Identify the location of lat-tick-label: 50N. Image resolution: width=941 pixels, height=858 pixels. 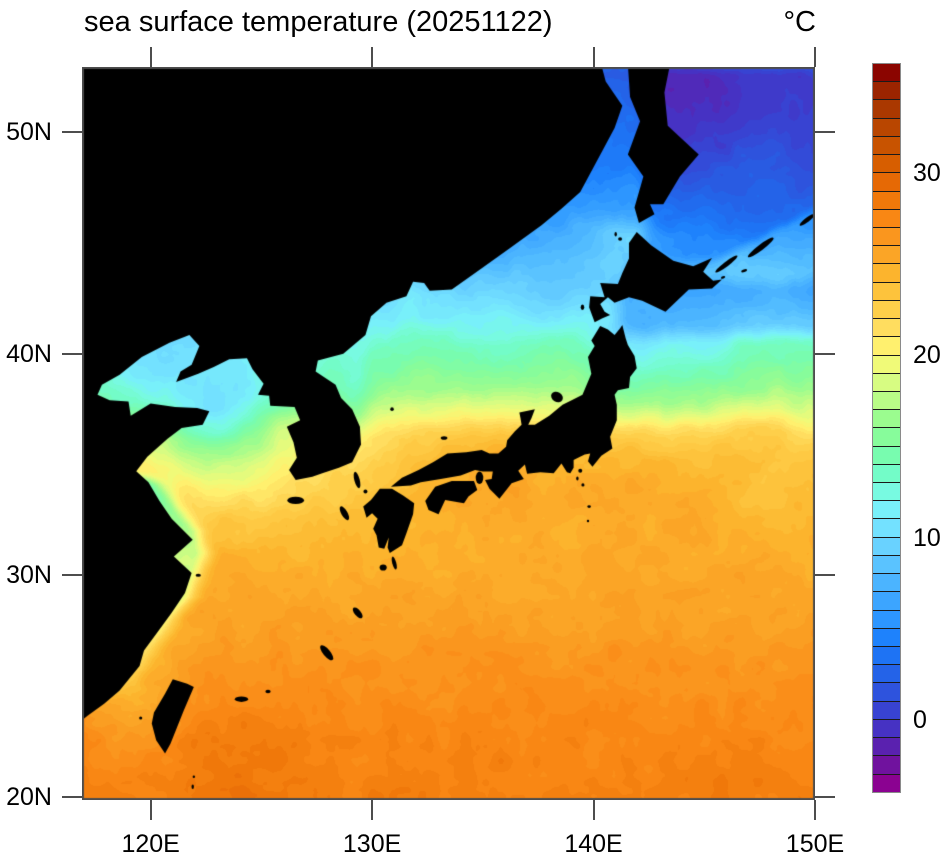
(29, 132).